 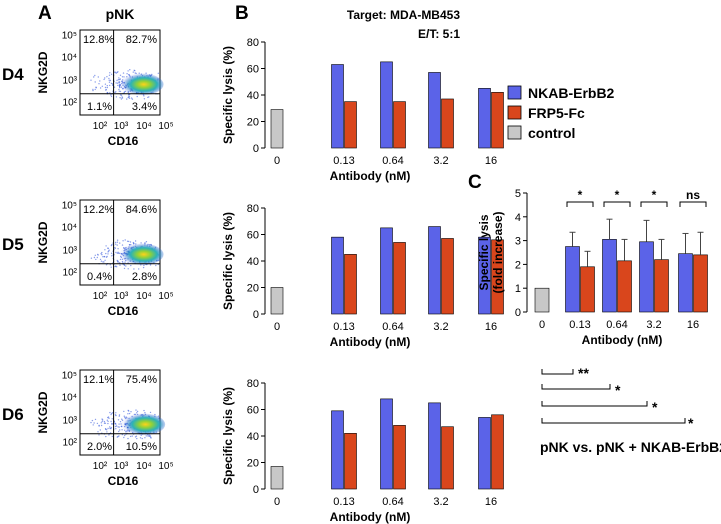 I want to click on y-axis-label: Specific lysis (%), so click(x=228, y=261).